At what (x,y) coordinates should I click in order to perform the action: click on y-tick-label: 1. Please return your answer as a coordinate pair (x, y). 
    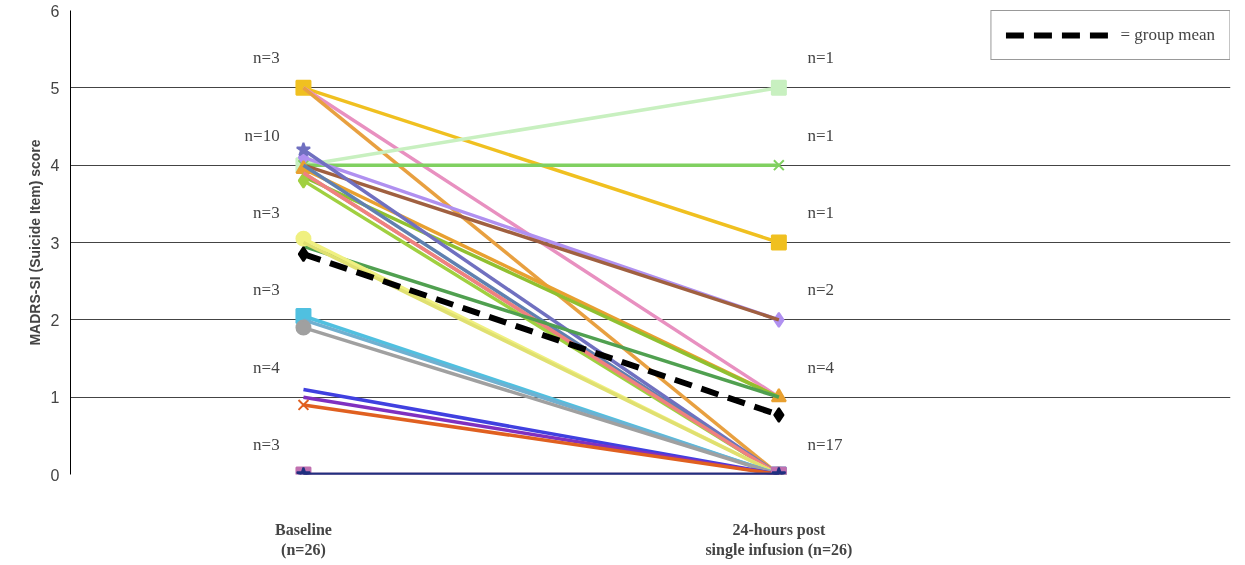
    Looking at the image, I should click on (55, 398).